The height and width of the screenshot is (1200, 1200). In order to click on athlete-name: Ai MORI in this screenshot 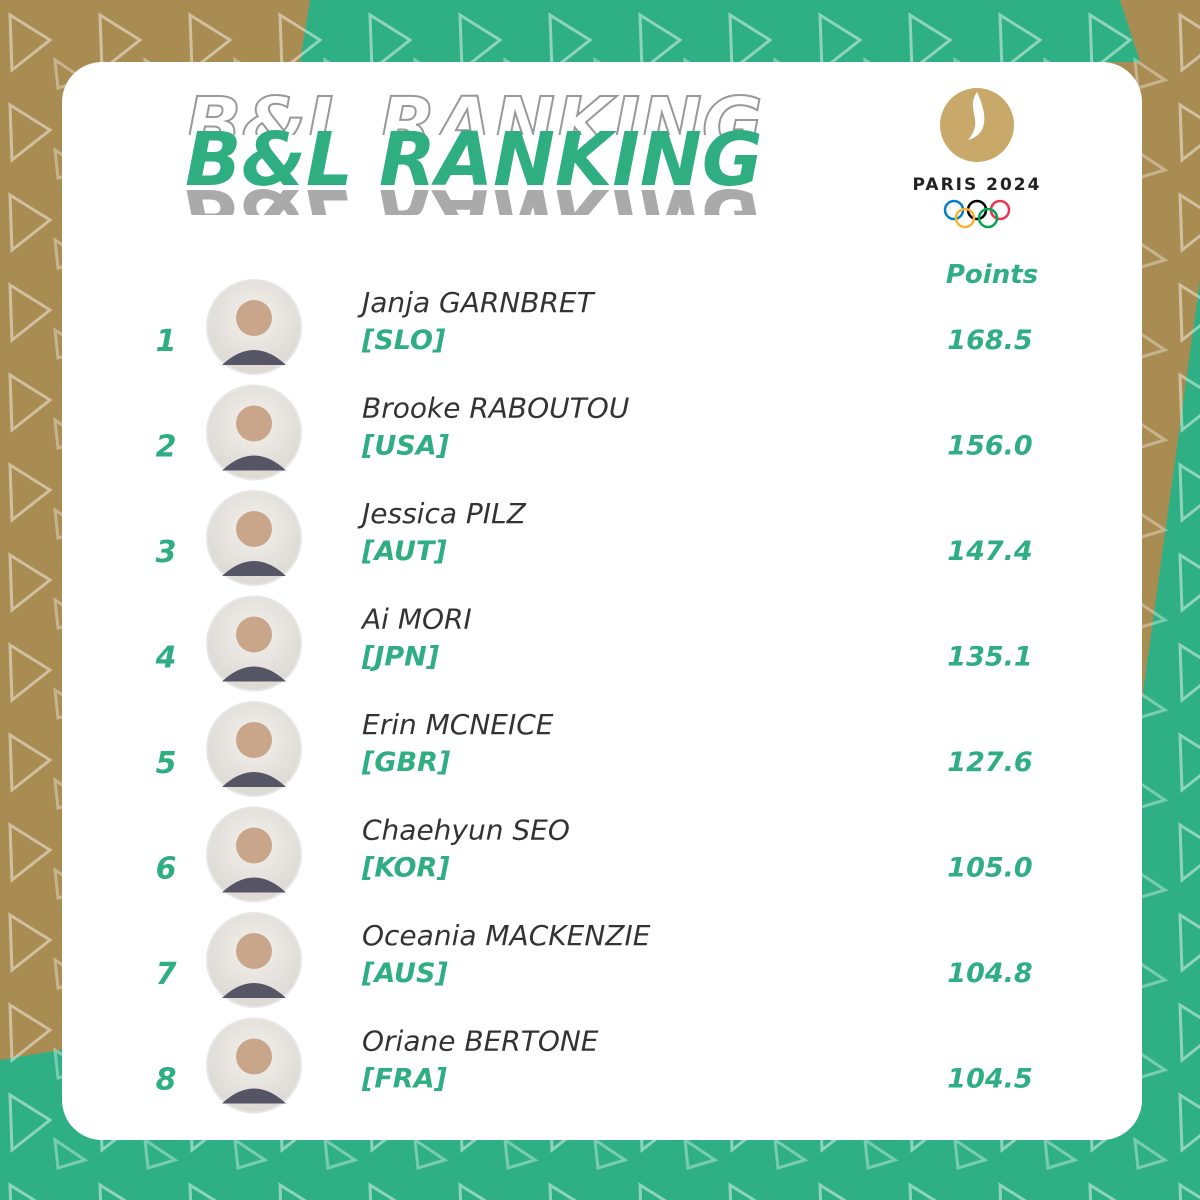, I will do `click(416, 619)`.